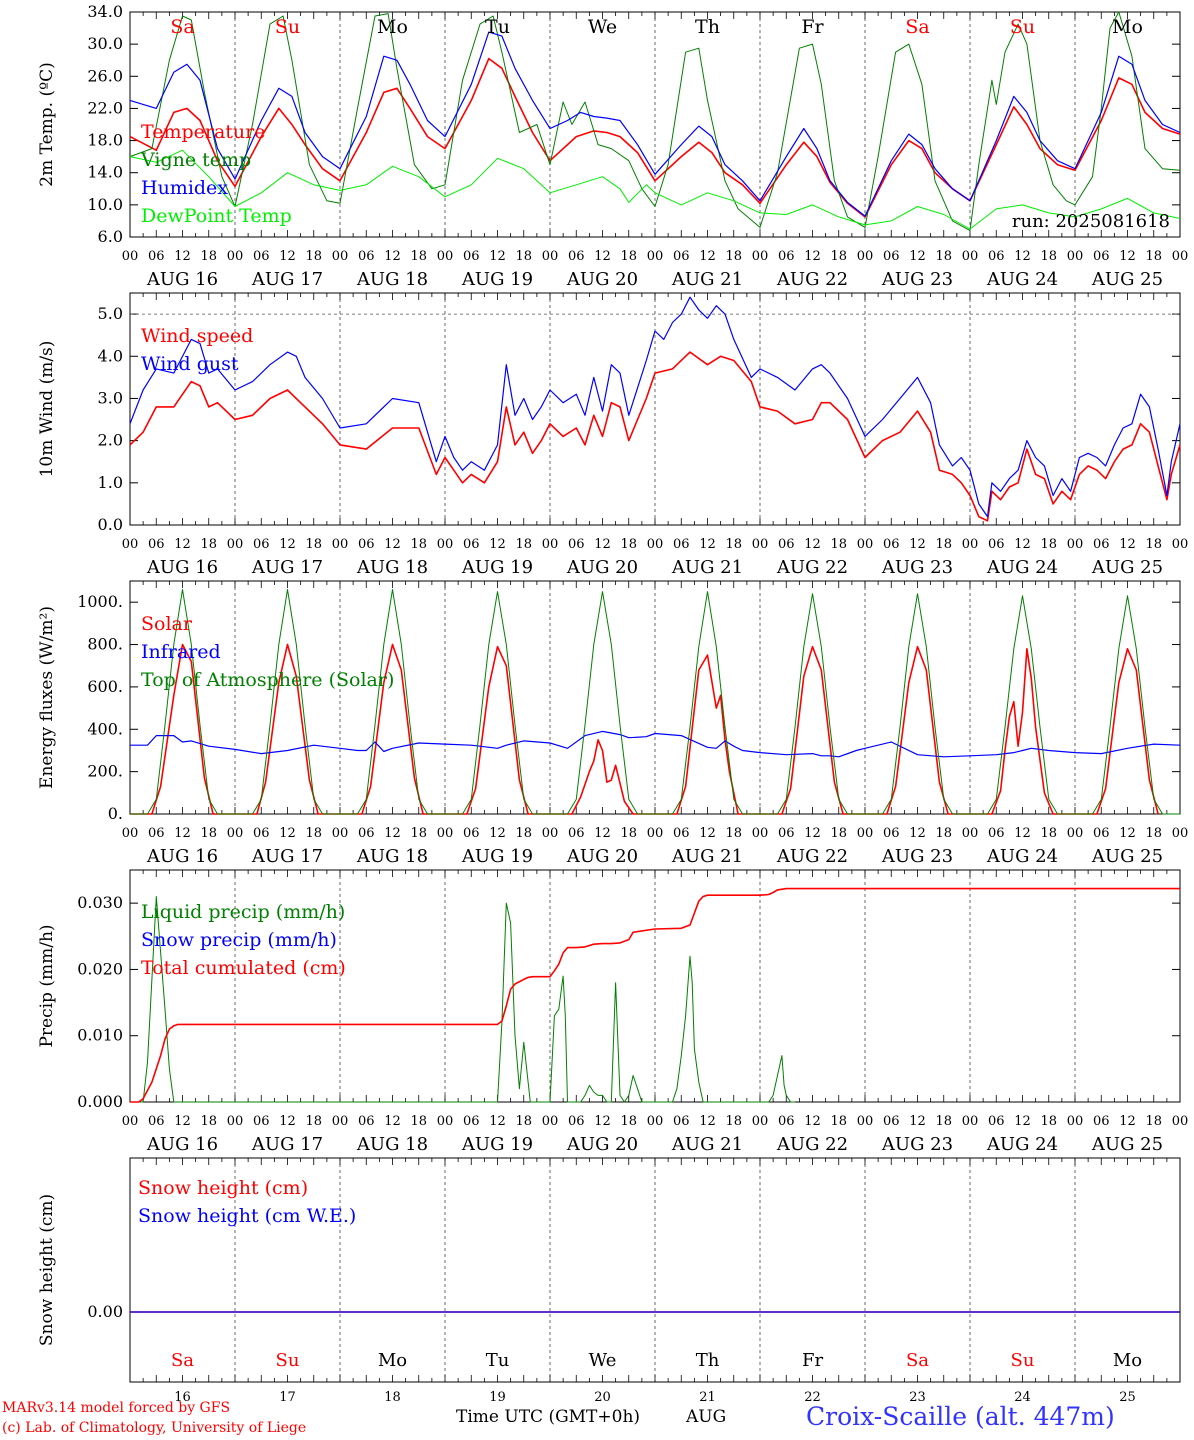 The height and width of the screenshot is (1440, 1194). I want to click on legend-entry: Snow height (cm W.E.), so click(247, 1216).